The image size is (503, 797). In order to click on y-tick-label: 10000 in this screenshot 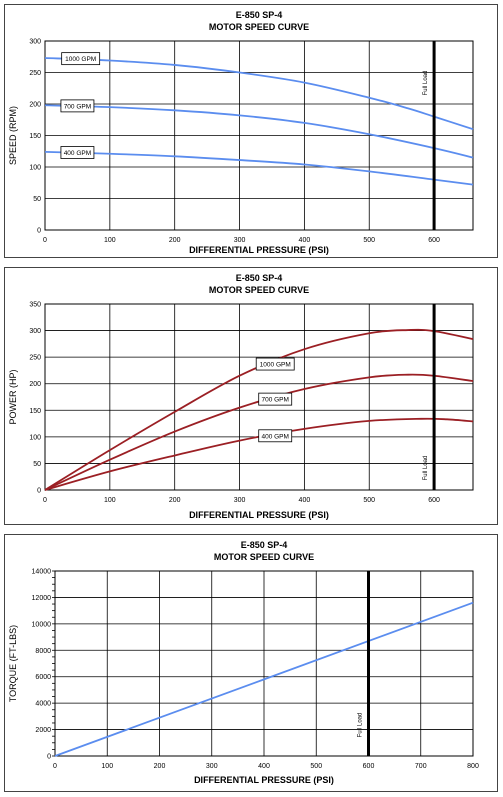, I will do `click(42, 624)`.